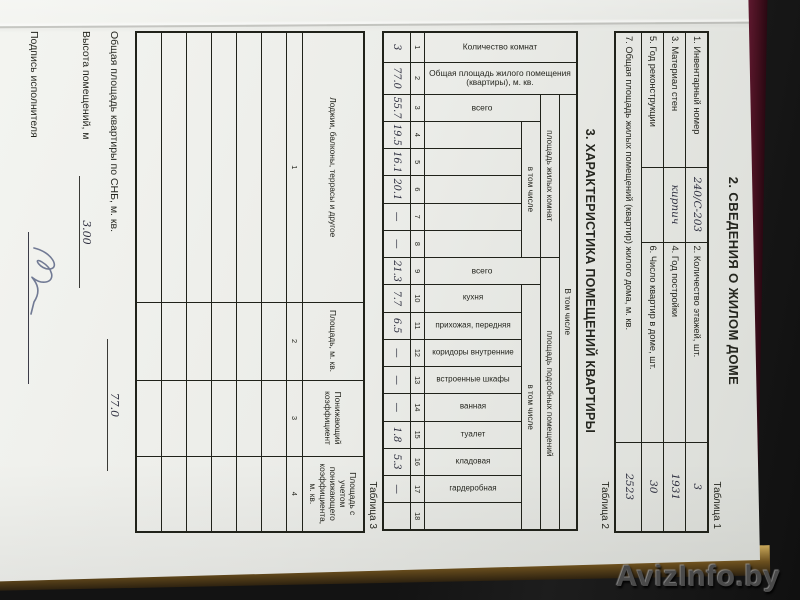 This screenshot has height=600, width=800. What do you see at coordinates (417, 353) in the screenshot?
I see `col-num: 12` at bounding box center [417, 353].